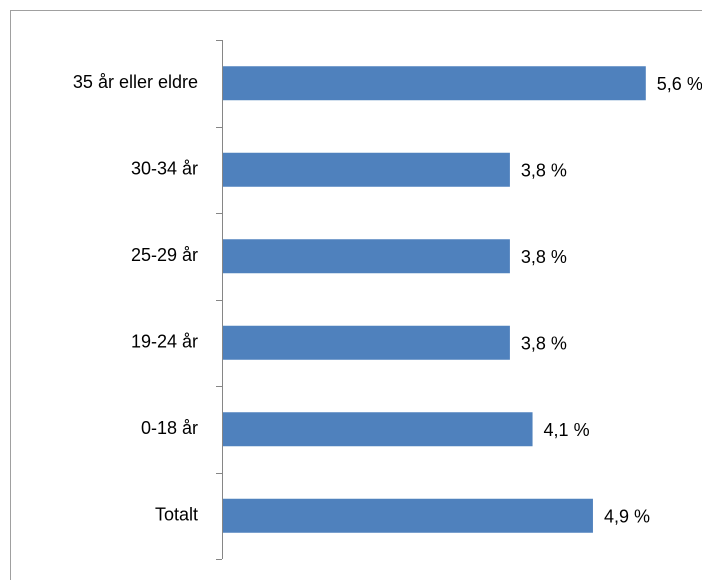  What do you see at coordinates (627, 517) in the screenshot?
I see `value-label: 4,9 %` at bounding box center [627, 517].